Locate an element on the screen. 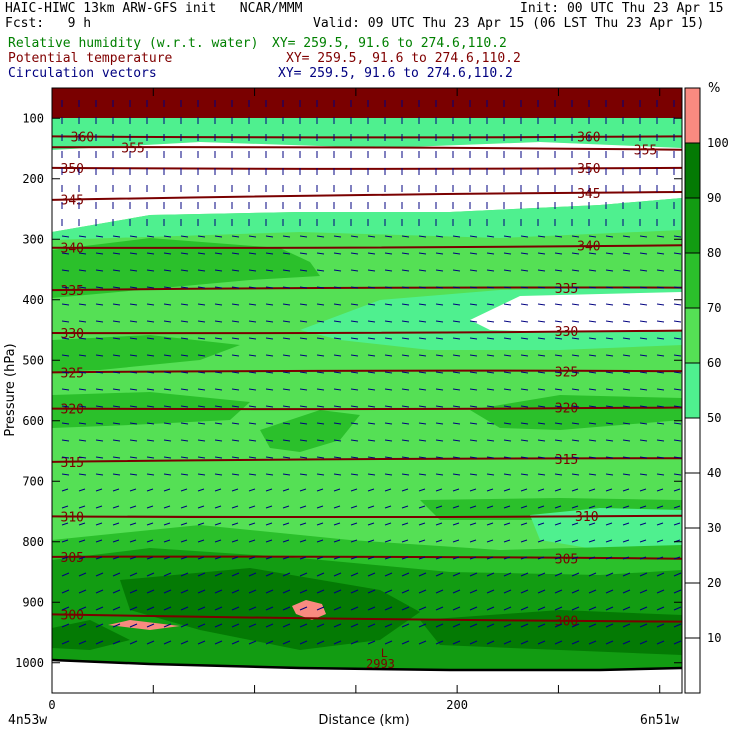 The width and height of the screenshot is (740, 740). theta-label: 305 is located at coordinates (566, 559).